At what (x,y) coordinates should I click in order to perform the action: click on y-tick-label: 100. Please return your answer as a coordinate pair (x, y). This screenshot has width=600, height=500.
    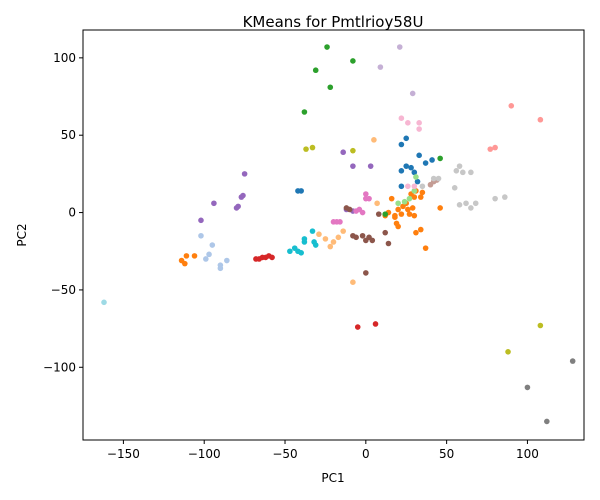
    Looking at the image, I should click on (64, 58).